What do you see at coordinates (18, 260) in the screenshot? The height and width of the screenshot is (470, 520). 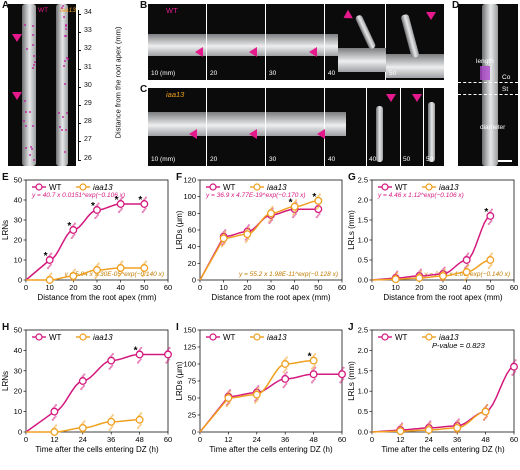 I see `y-tick-label: 10` at bounding box center [18, 260].